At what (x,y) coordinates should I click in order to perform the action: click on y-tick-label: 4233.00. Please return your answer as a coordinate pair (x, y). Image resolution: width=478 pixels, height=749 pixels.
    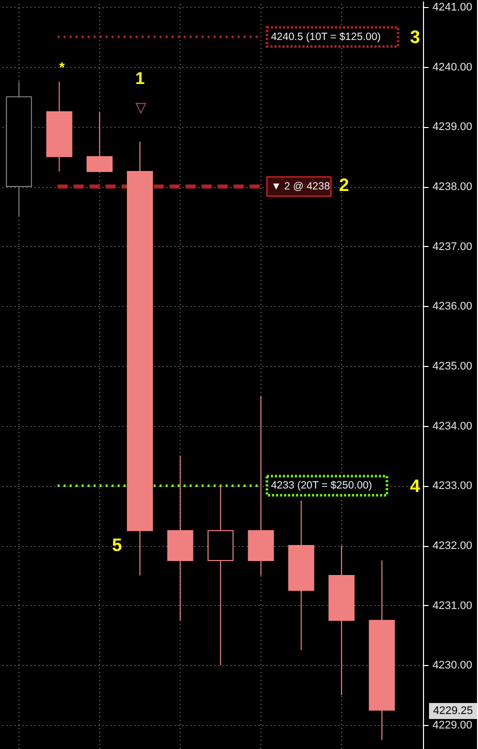
    Looking at the image, I should click on (452, 486).